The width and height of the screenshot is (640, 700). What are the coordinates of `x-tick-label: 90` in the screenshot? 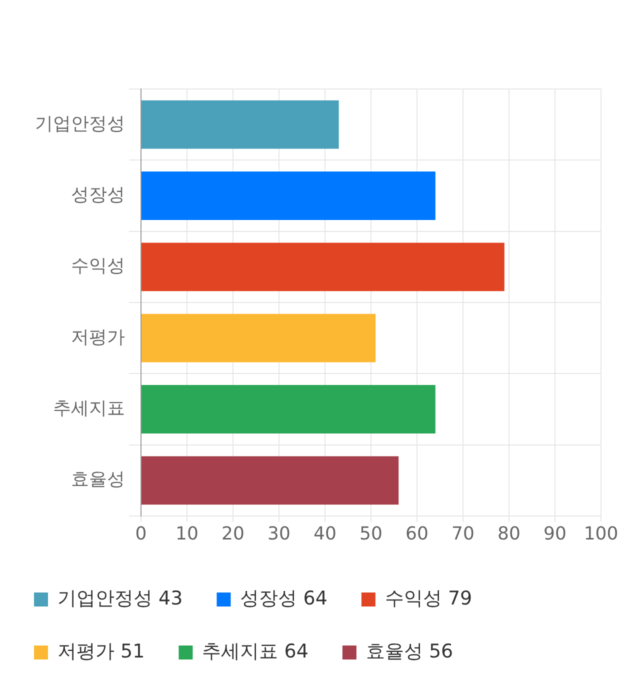 It's located at (555, 533).